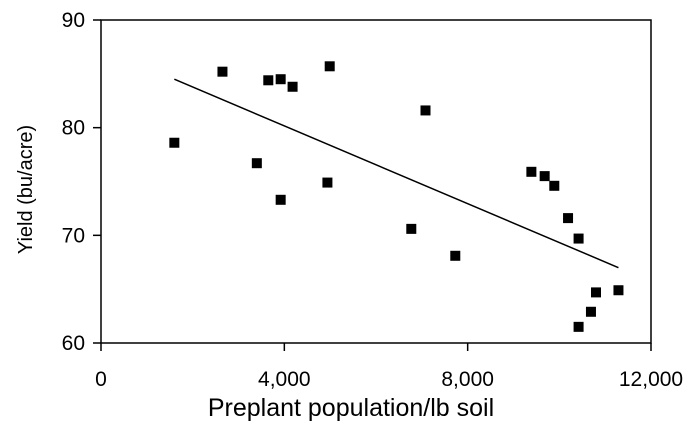  I want to click on x-axis: 0 4,000 8,000 12,000, so click(389, 367).